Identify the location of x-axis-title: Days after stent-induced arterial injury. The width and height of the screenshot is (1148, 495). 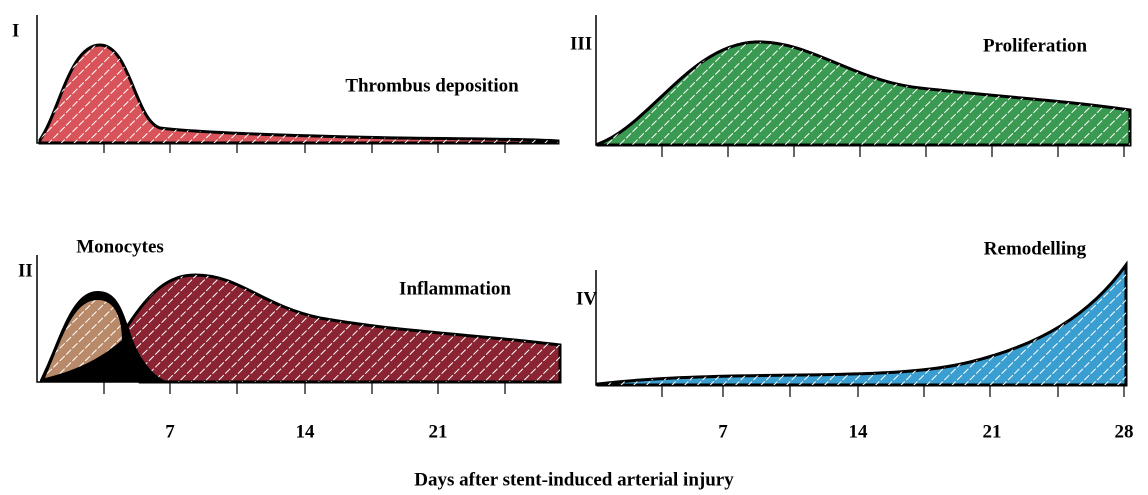
(574, 479).